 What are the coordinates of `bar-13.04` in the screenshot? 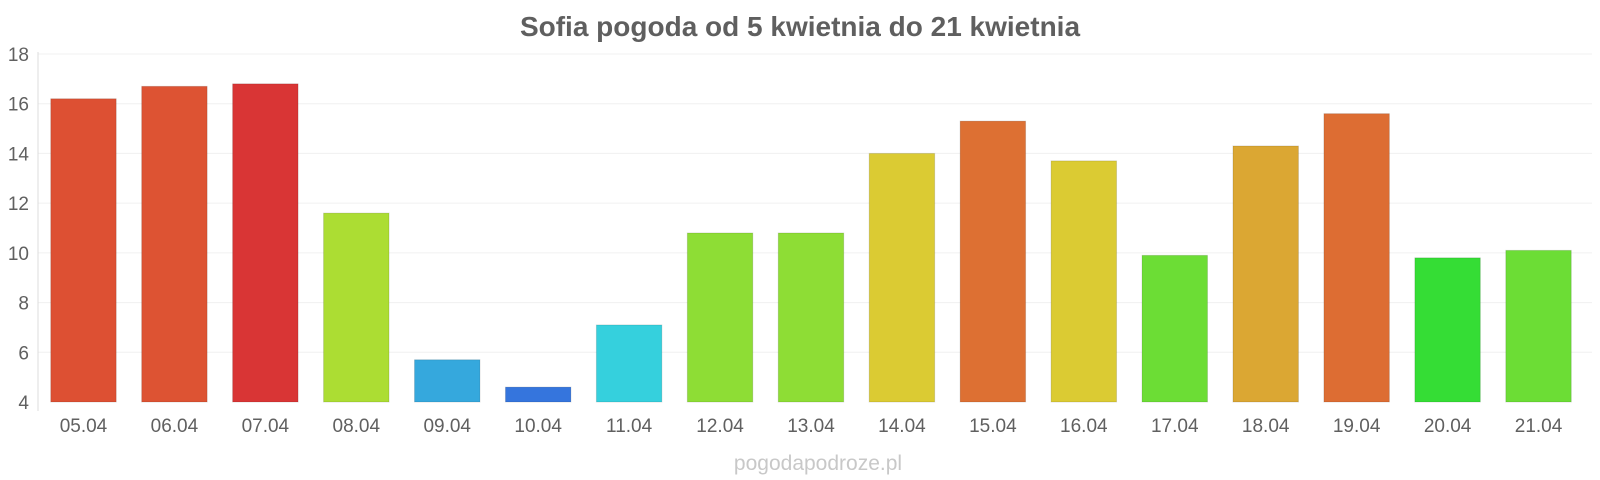 It's located at (811, 317).